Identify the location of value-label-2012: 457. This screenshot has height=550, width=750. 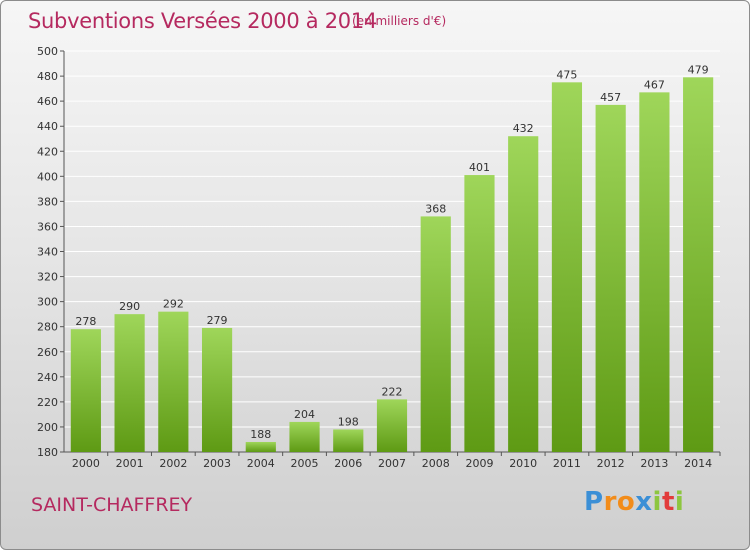
(610, 97).